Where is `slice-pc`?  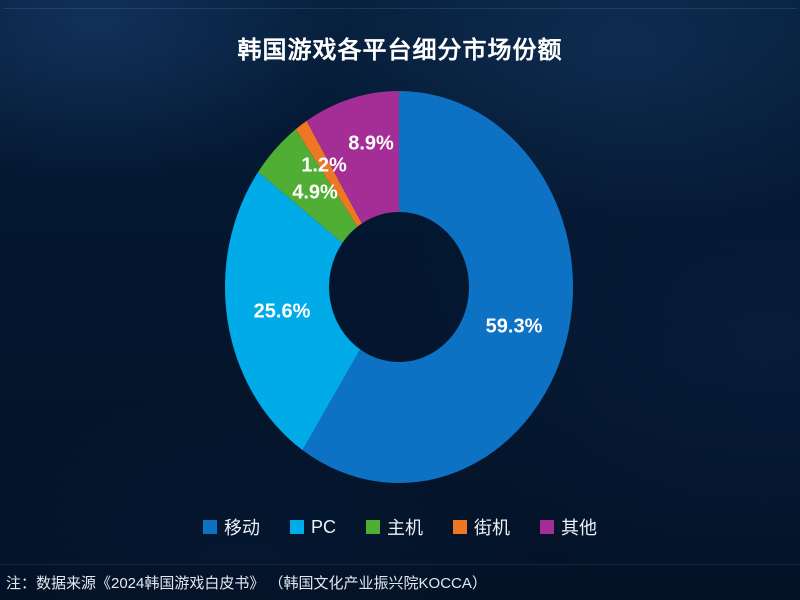
slice-pc is located at coordinates (292, 311).